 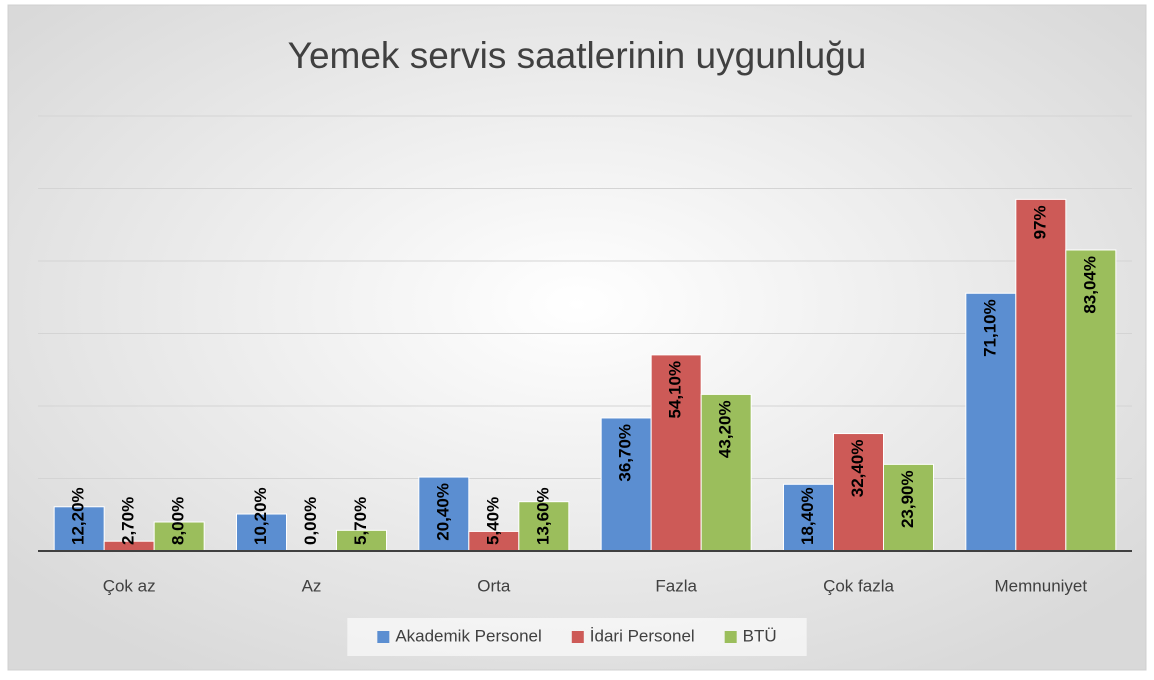 What do you see at coordinates (989, 328) in the screenshot?
I see `data-label: 71,10%` at bounding box center [989, 328].